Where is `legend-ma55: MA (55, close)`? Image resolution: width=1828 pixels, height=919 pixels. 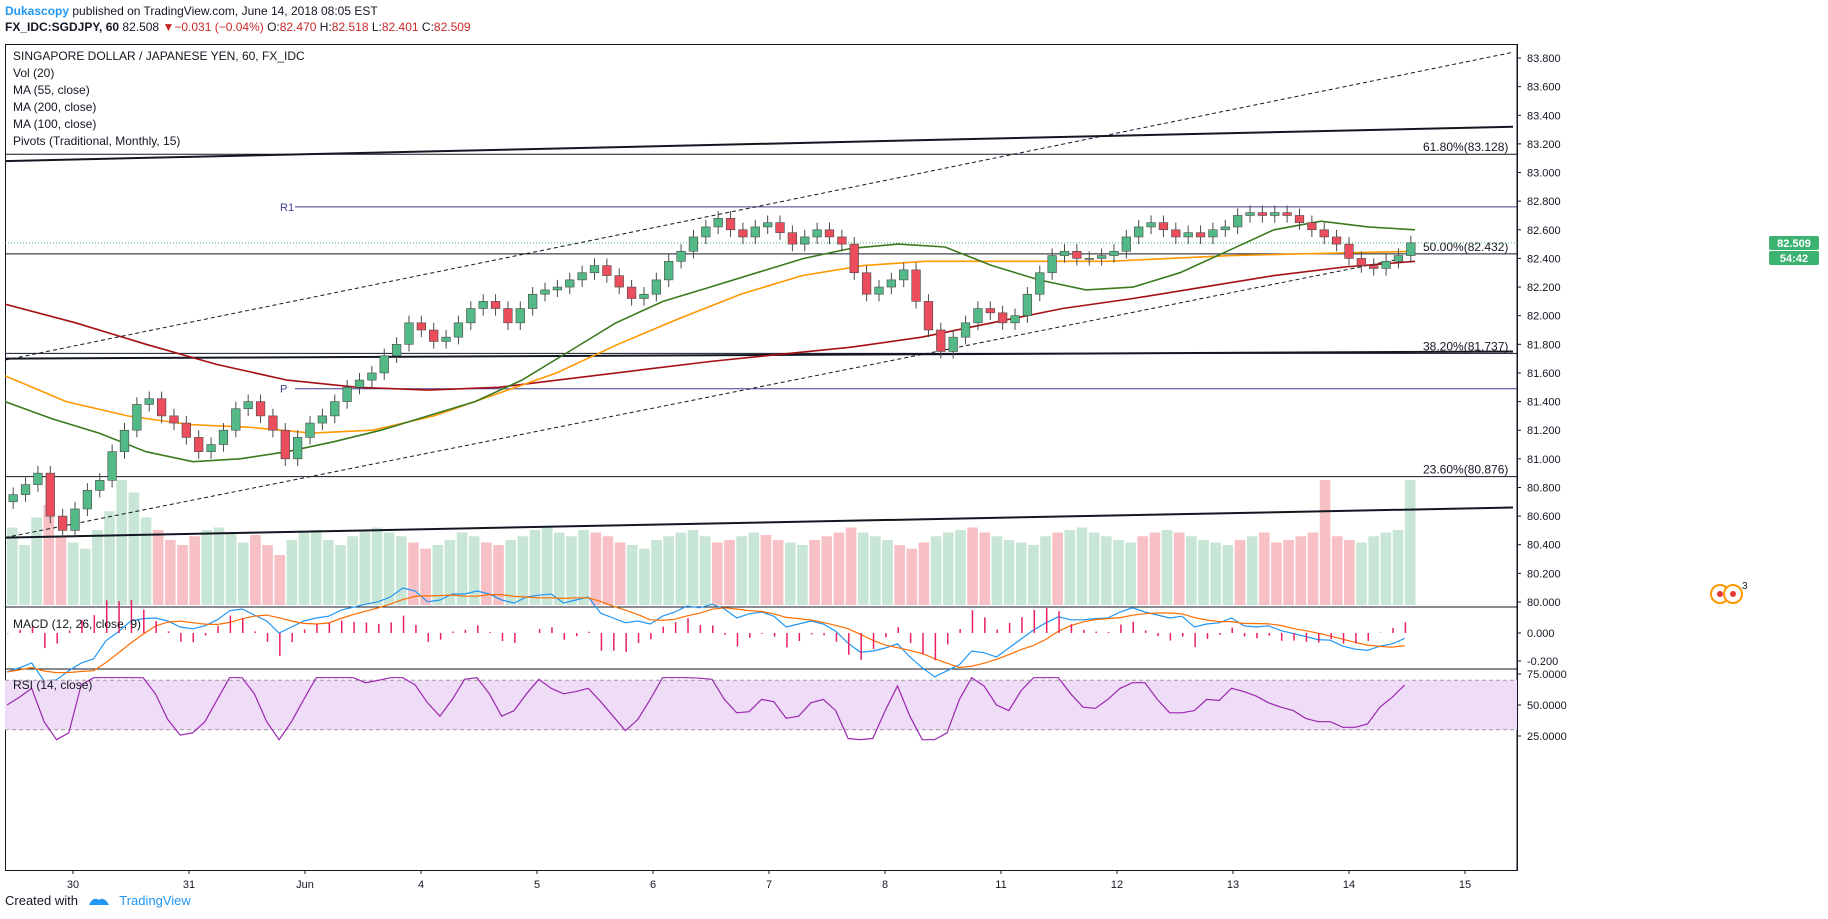
legend-ma55: MA (55, close) is located at coordinates (51, 90).